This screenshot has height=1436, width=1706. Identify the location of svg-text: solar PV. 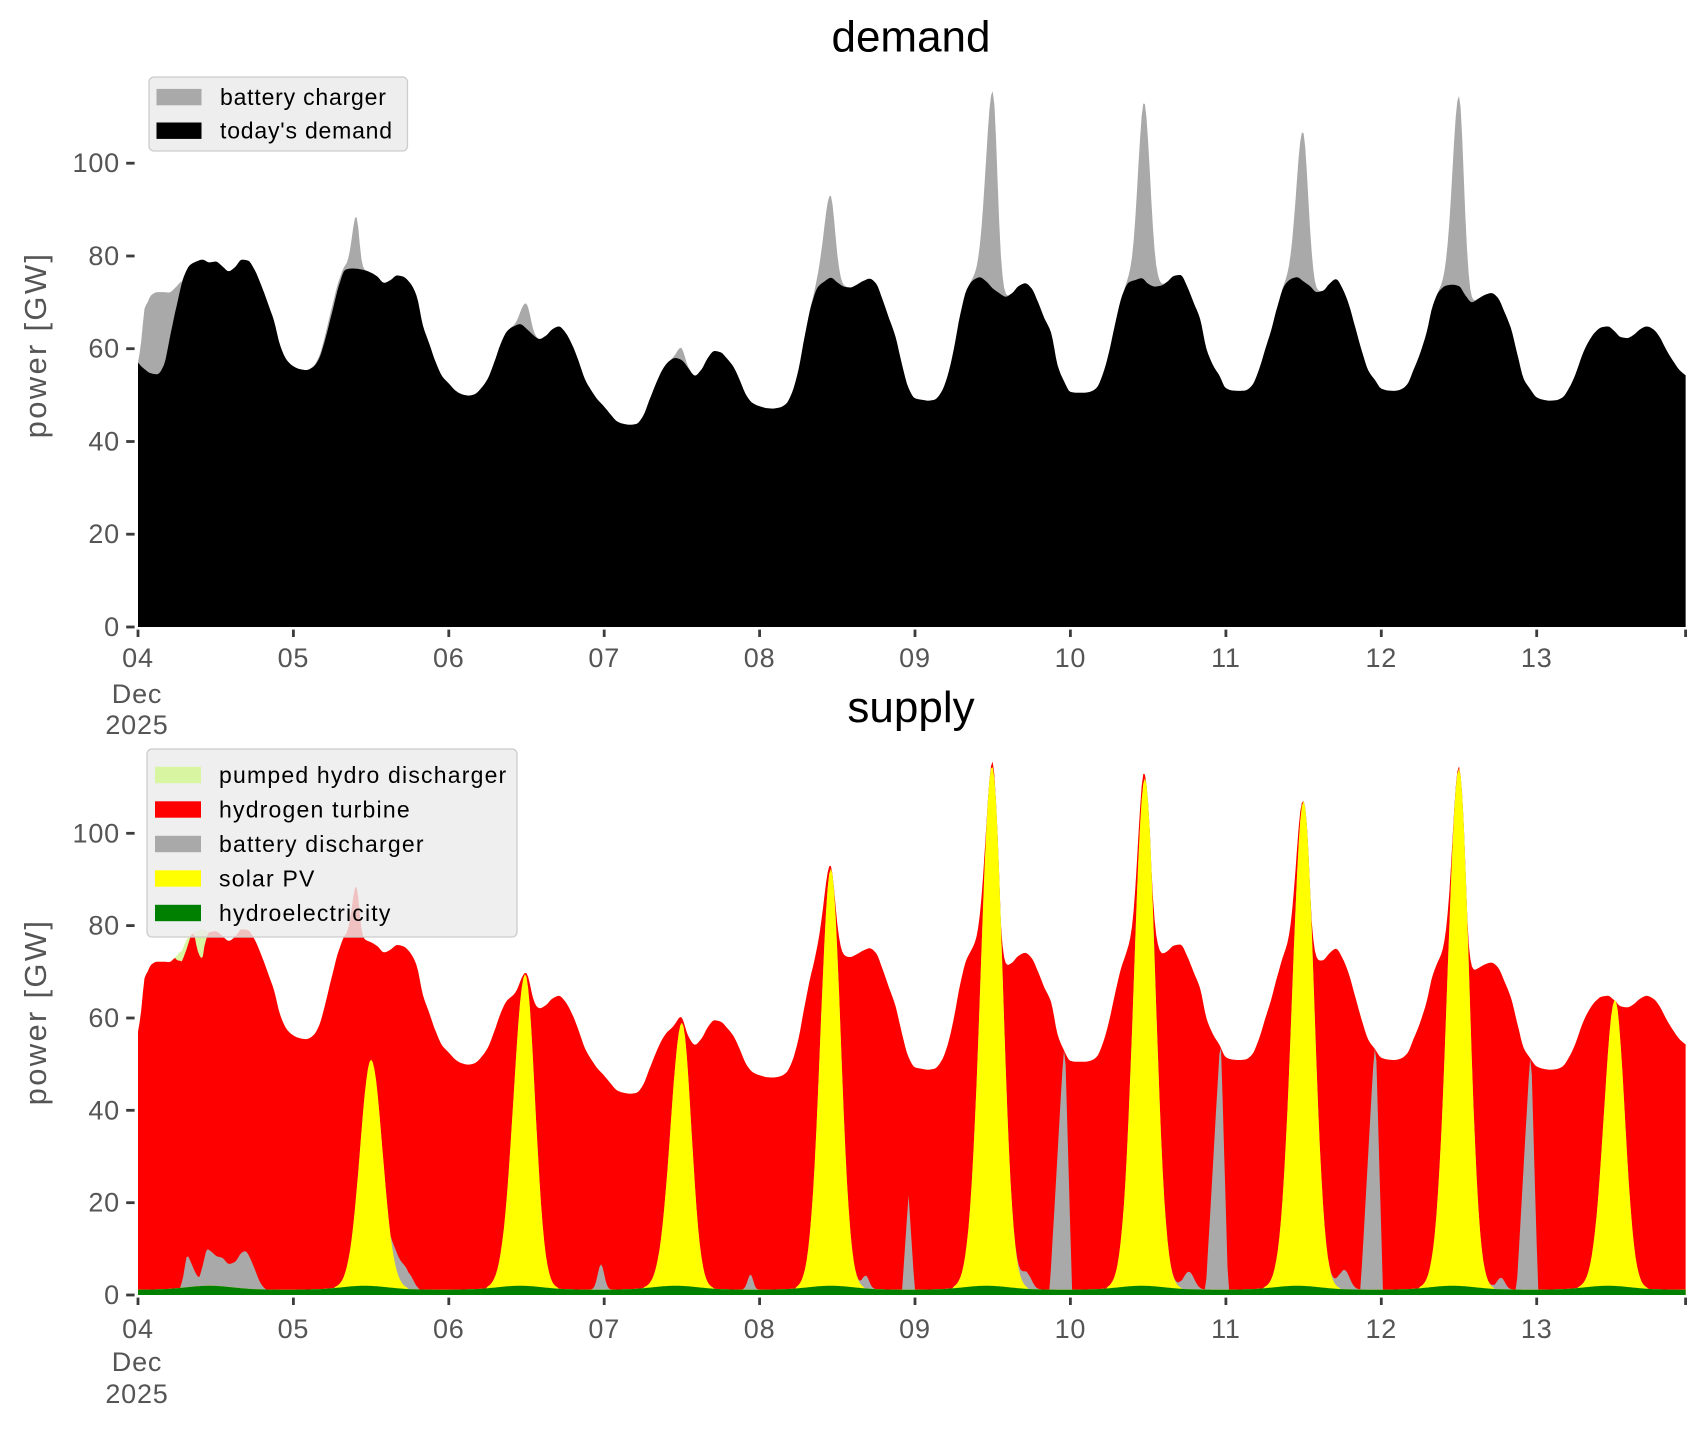
(267, 879).